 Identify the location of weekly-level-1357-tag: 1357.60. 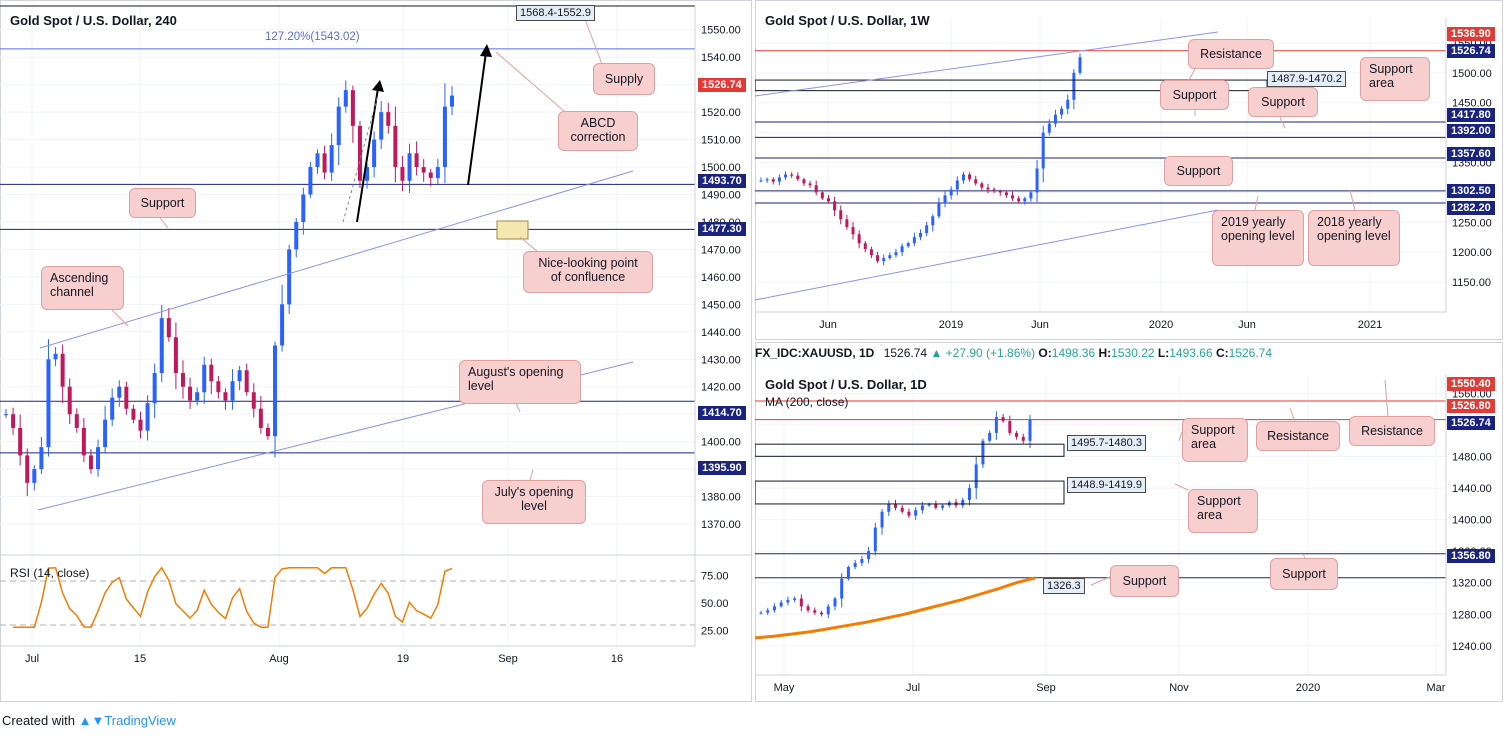
(1471, 154).